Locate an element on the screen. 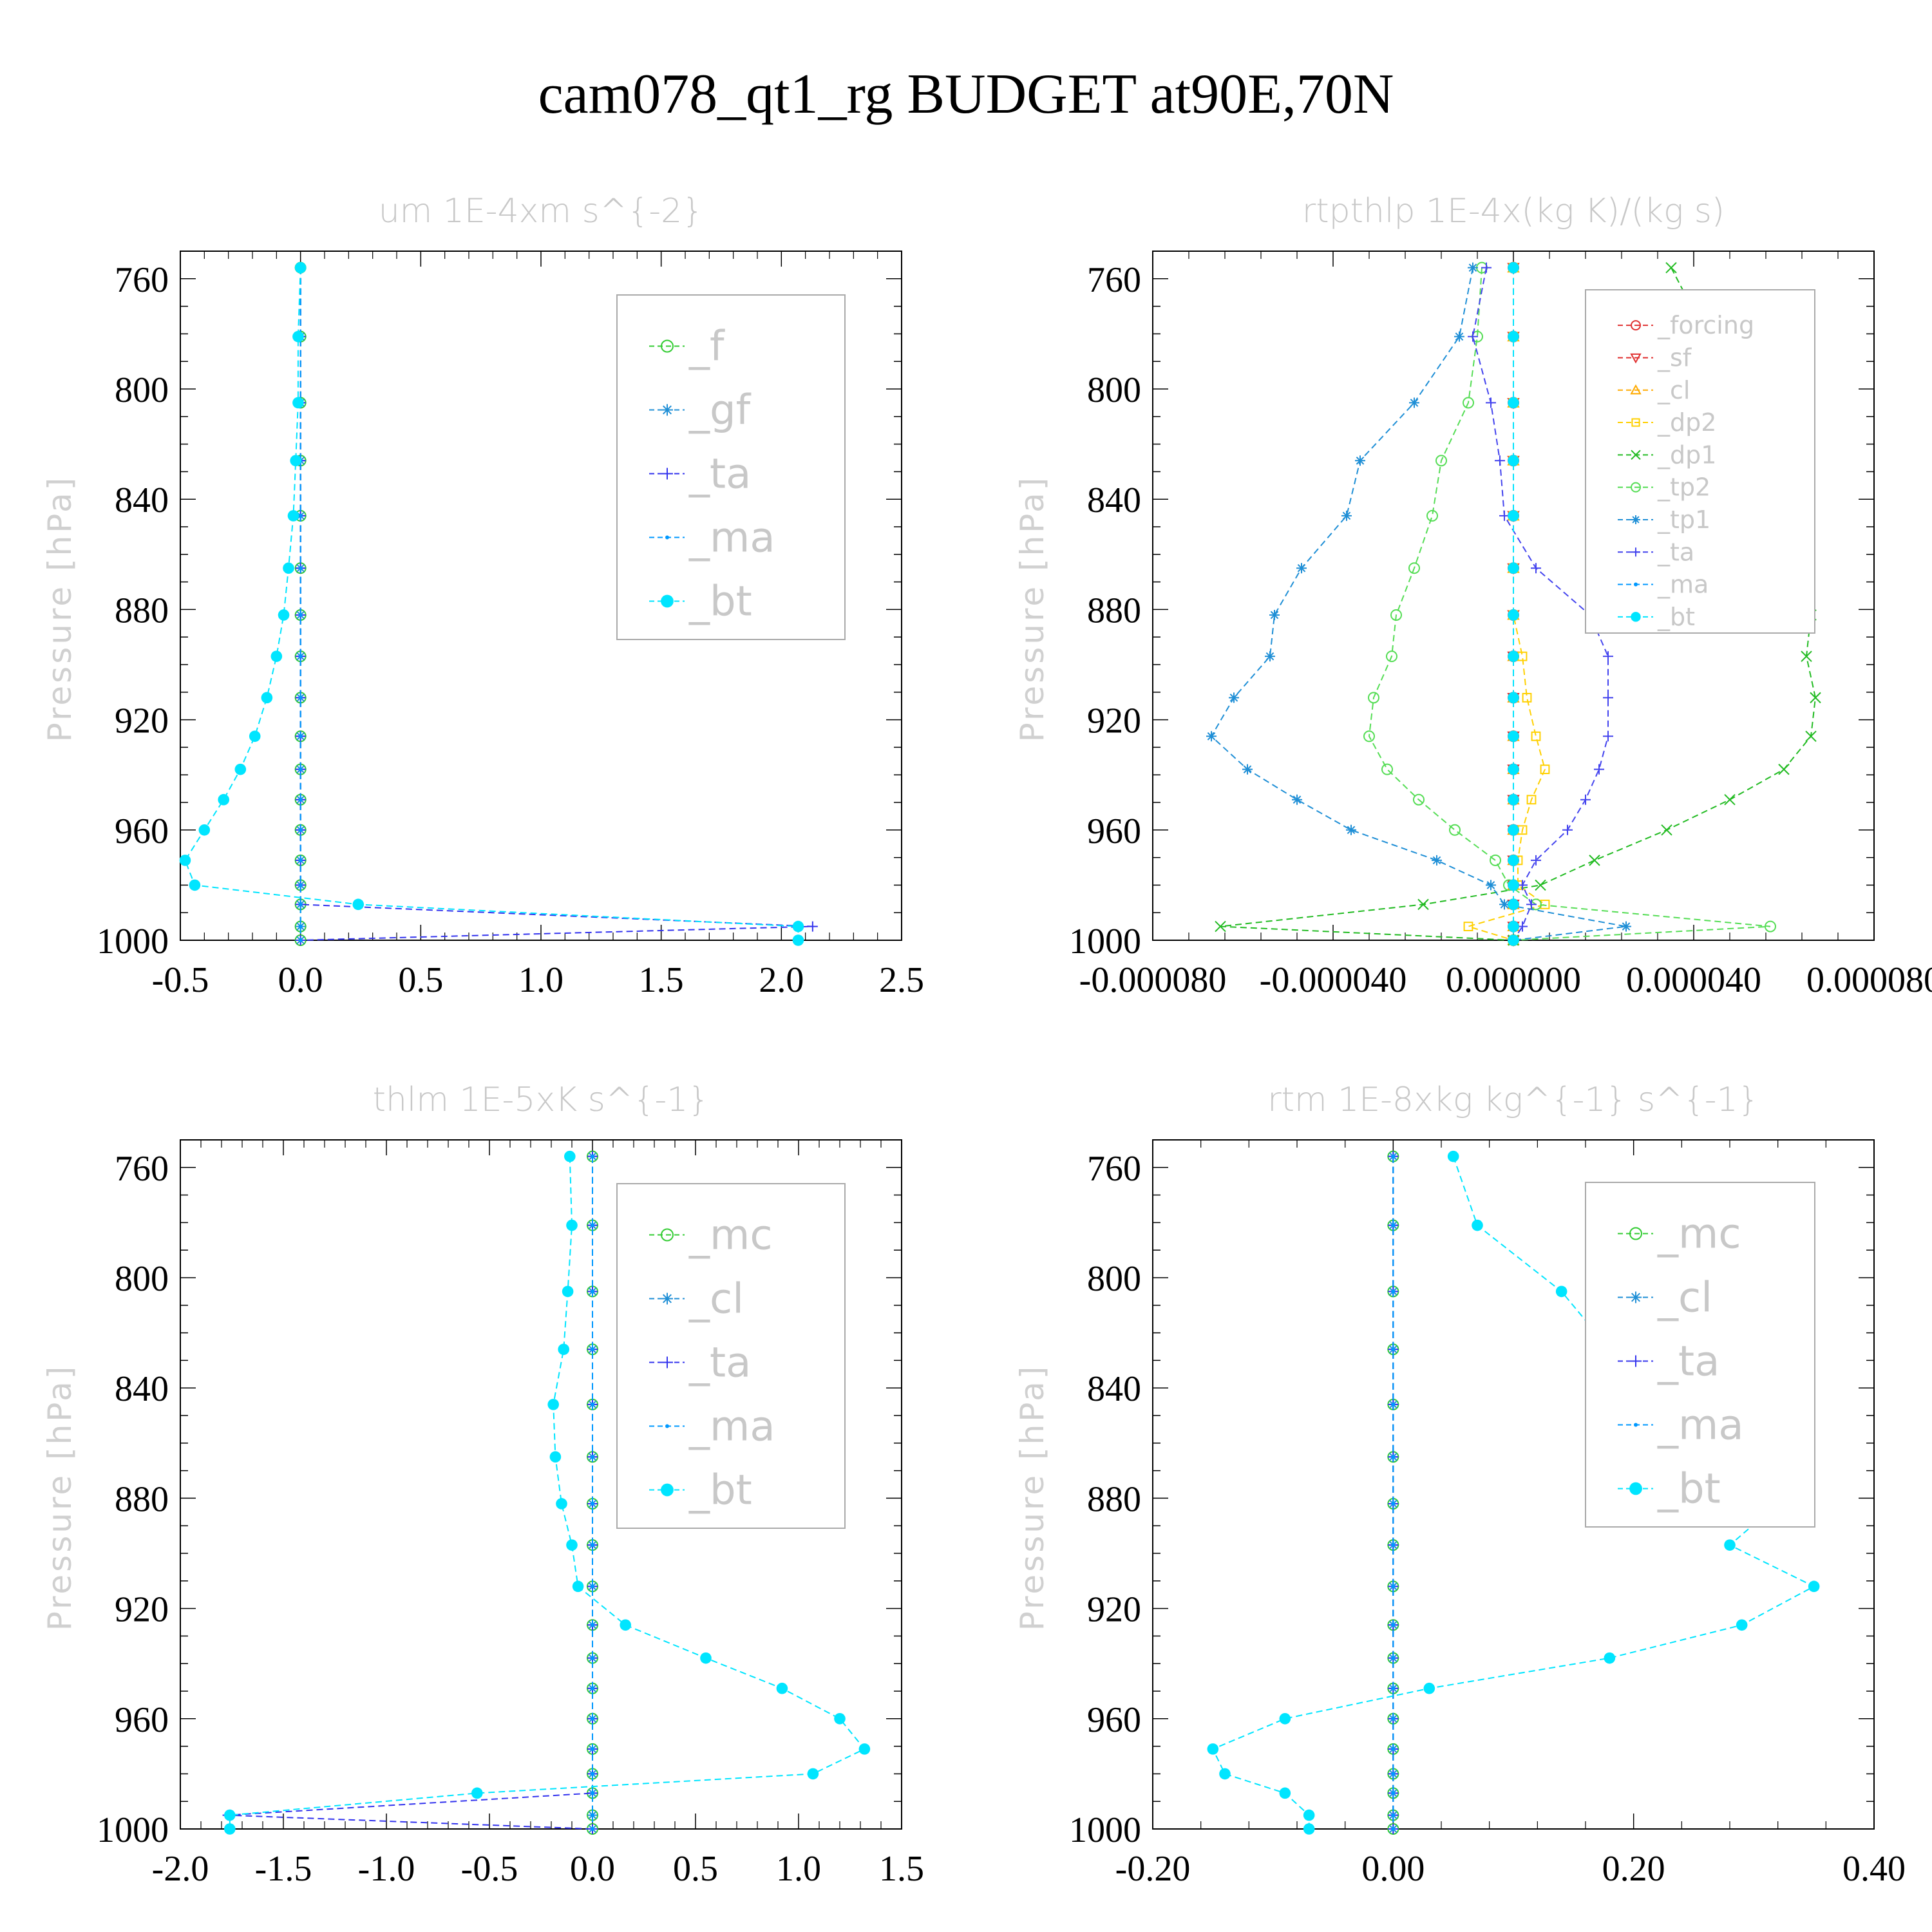 The height and width of the screenshot is (1932, 1932). x-tick-label: -2.0 is located at coordinates (181, 1869).